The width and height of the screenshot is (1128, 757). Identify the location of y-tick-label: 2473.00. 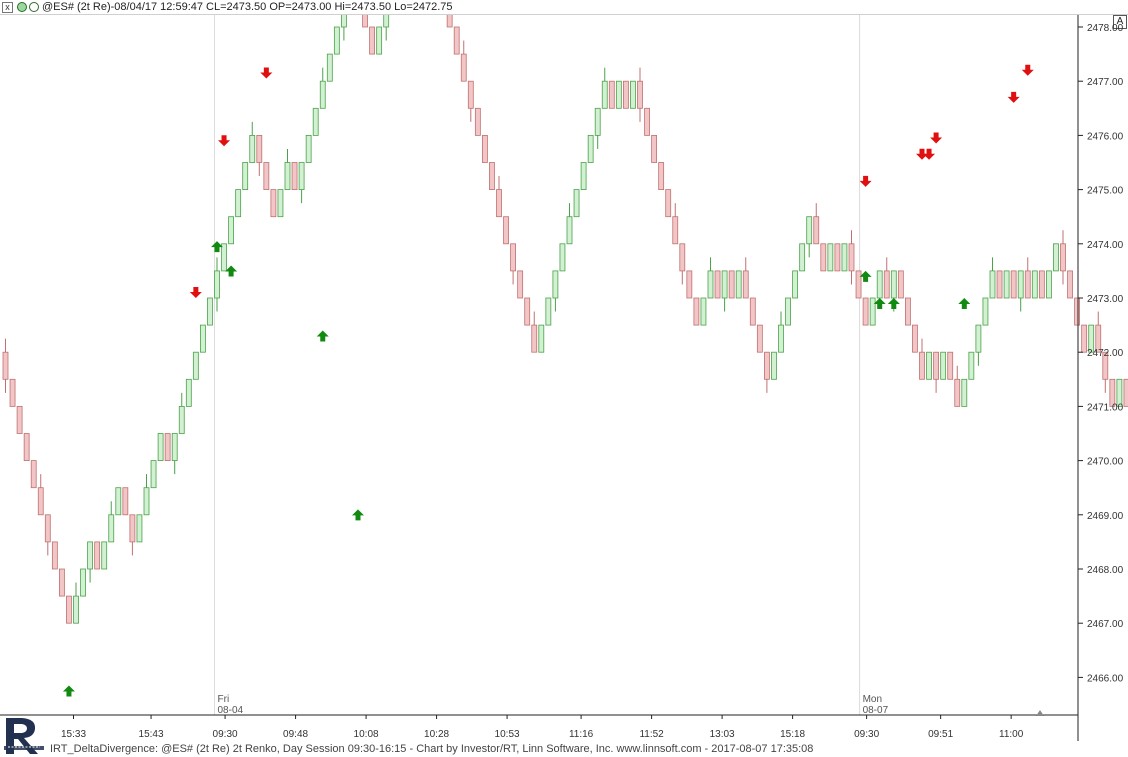
(1105, 299).